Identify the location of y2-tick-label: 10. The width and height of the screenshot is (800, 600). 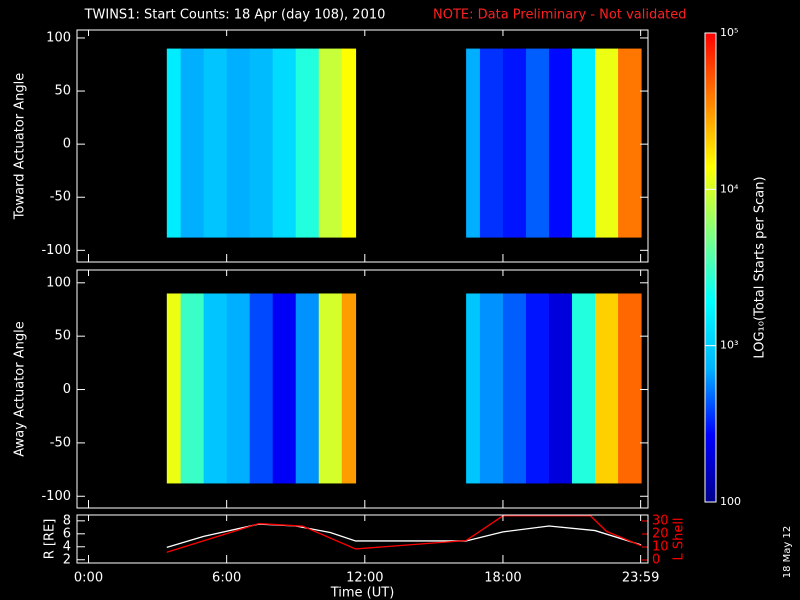
(660, 547).